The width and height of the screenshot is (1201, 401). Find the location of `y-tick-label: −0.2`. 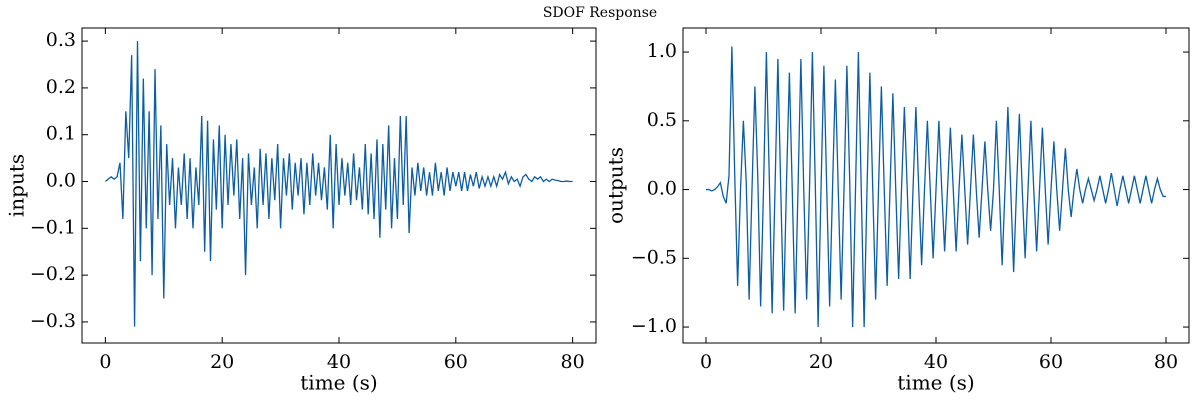

y-tick-label: −0.2 is located at coordinates (53, 274).